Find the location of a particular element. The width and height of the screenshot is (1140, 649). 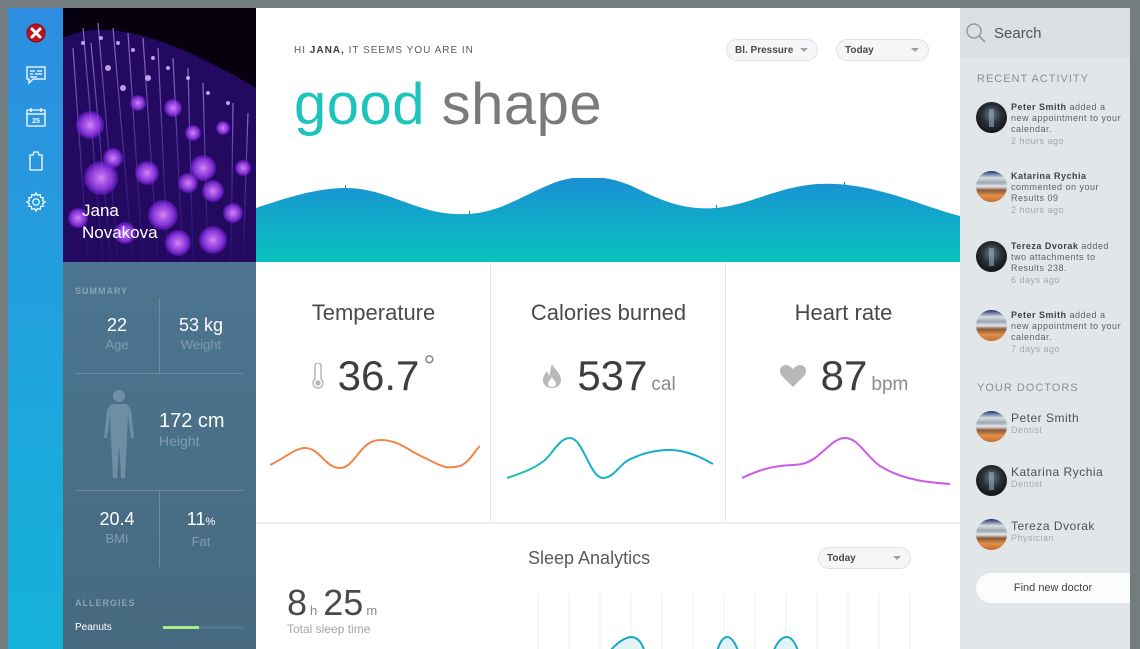

nav-settings is located at coordinates (36, 202).